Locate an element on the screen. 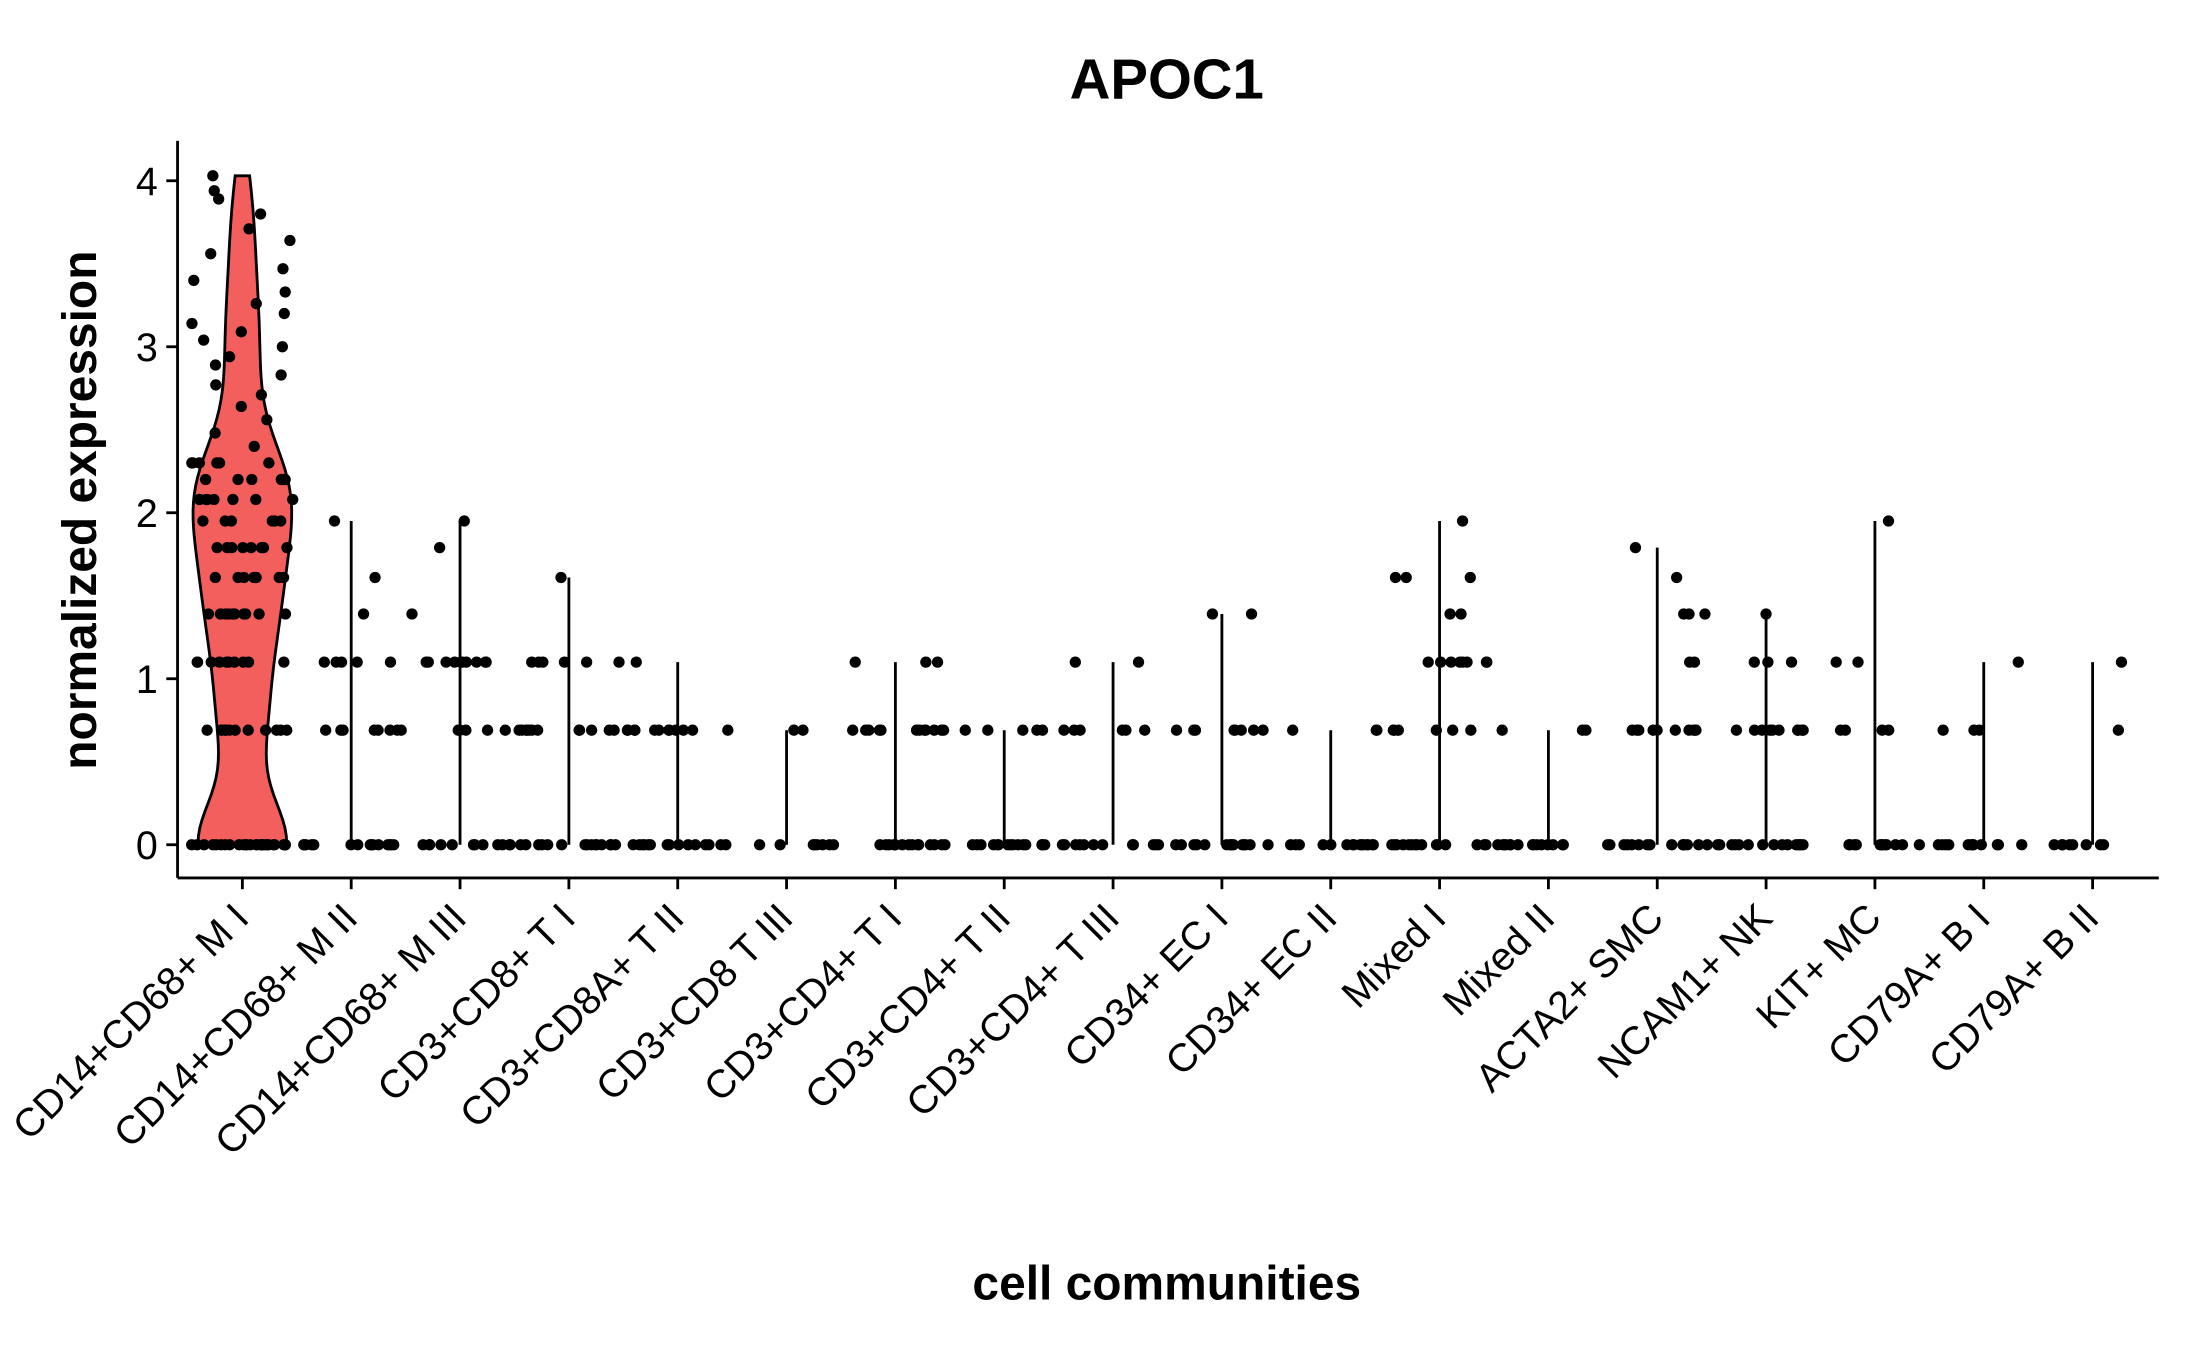 The image size is (2187, 1351). x-tick-label: CD3+CD4+ T I is located at coordinates (803, 1002).